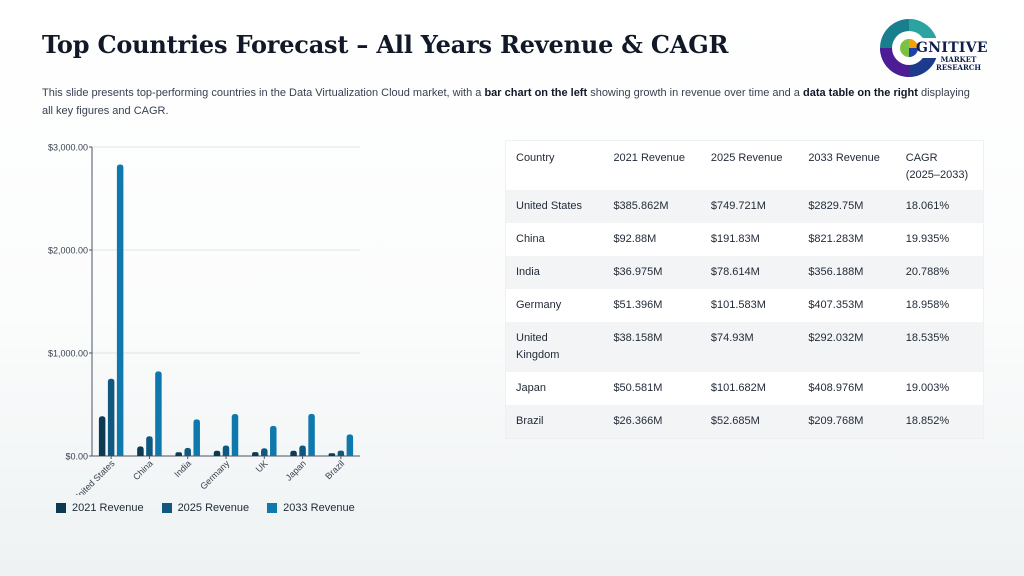 The image size is (1024, 576). I want to click on legend-item-2033: 2033 Revenue, so click(311, 508).